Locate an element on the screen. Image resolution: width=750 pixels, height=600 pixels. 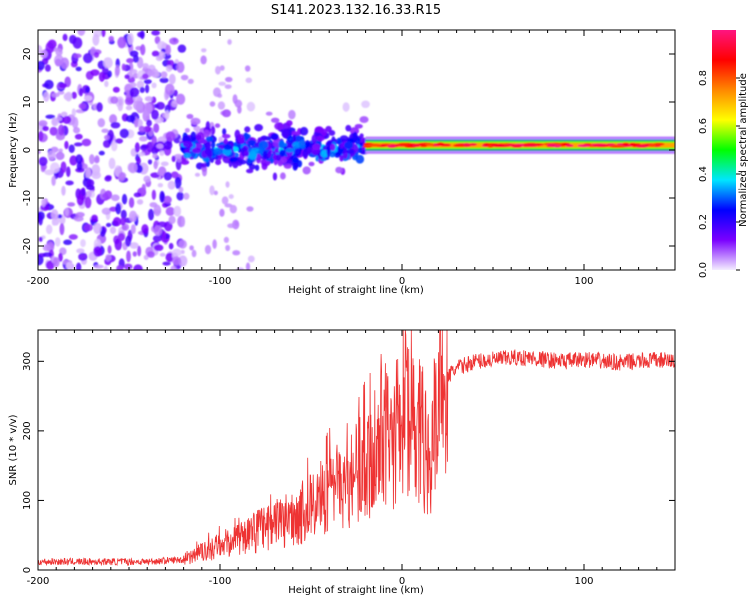
colorbar-gradient is located at coordinates (724, 150).